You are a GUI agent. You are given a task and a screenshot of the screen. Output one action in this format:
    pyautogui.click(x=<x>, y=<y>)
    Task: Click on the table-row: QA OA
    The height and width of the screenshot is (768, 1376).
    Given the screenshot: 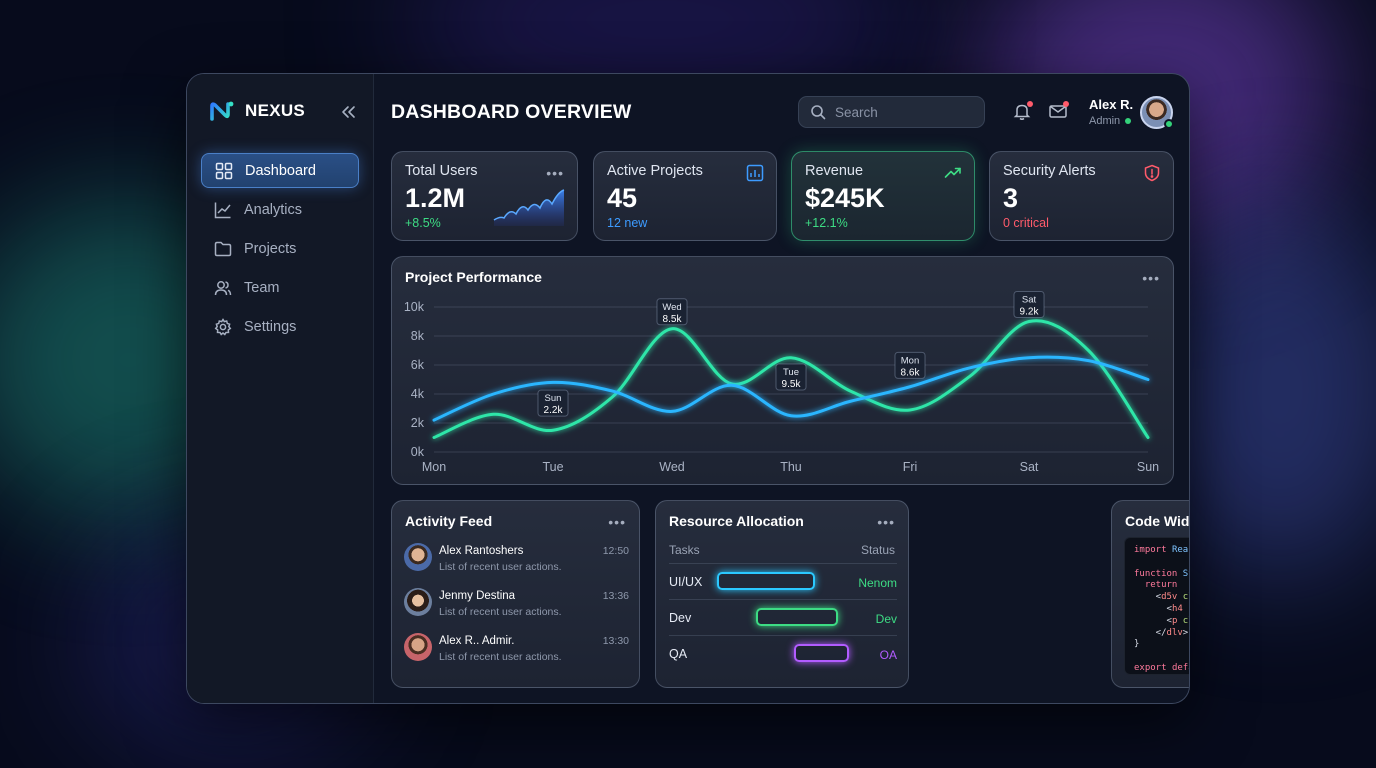 What is the action you would take?
    pyautogui.click(x=783, y=653)
    